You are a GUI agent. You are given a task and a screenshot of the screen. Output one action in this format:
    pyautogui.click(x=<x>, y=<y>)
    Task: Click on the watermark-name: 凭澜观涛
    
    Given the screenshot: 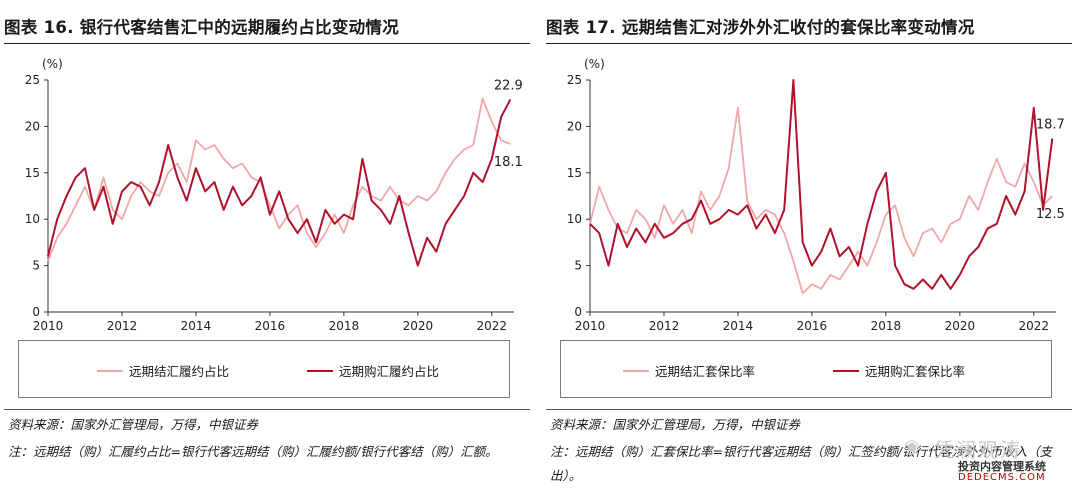 What is the action you would take?
    pyautogui.click(x=978, y=450)
    